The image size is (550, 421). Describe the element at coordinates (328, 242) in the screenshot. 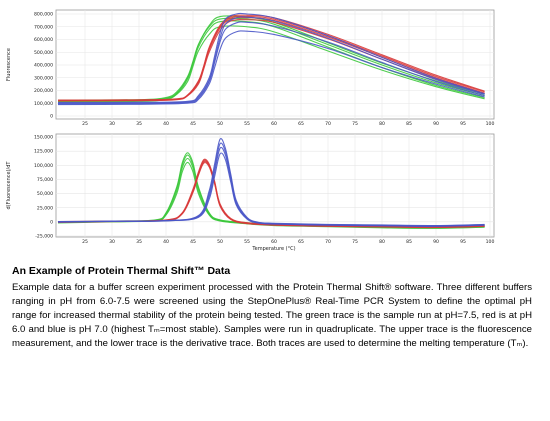

I see `derivative-x-tick-label: 70` at that location.